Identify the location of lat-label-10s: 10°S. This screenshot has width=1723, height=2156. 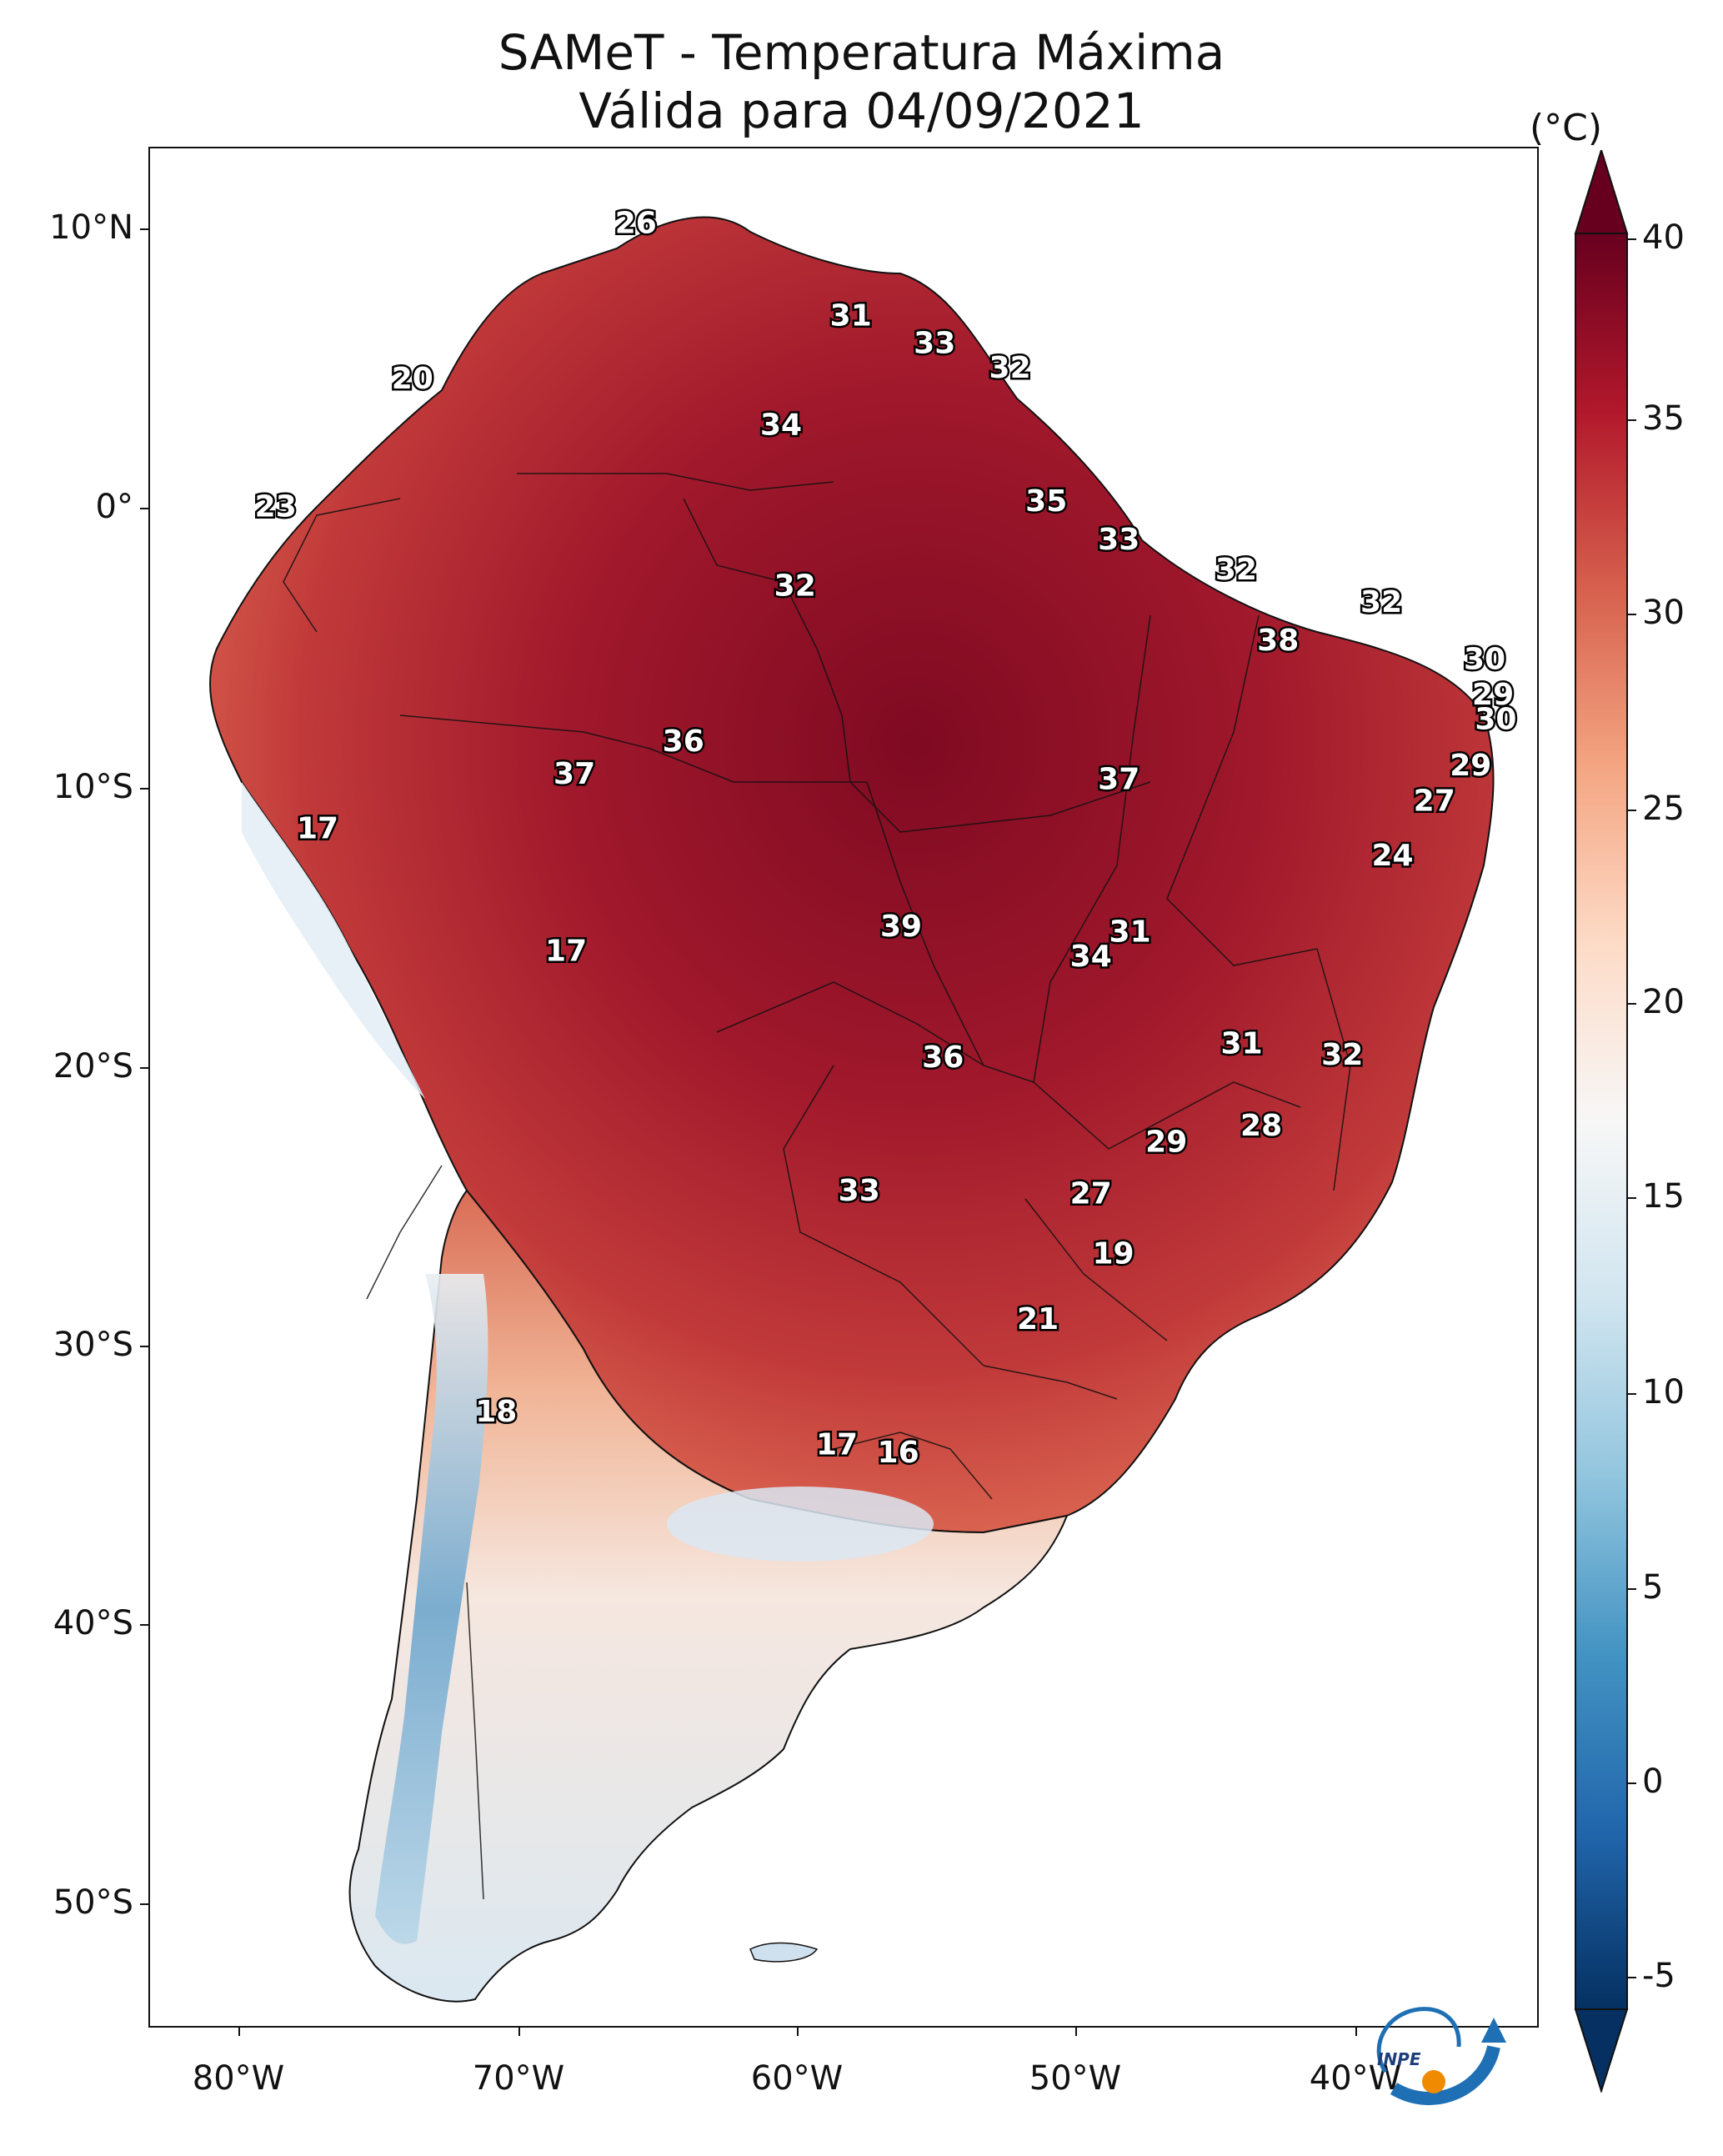
(93, 787).